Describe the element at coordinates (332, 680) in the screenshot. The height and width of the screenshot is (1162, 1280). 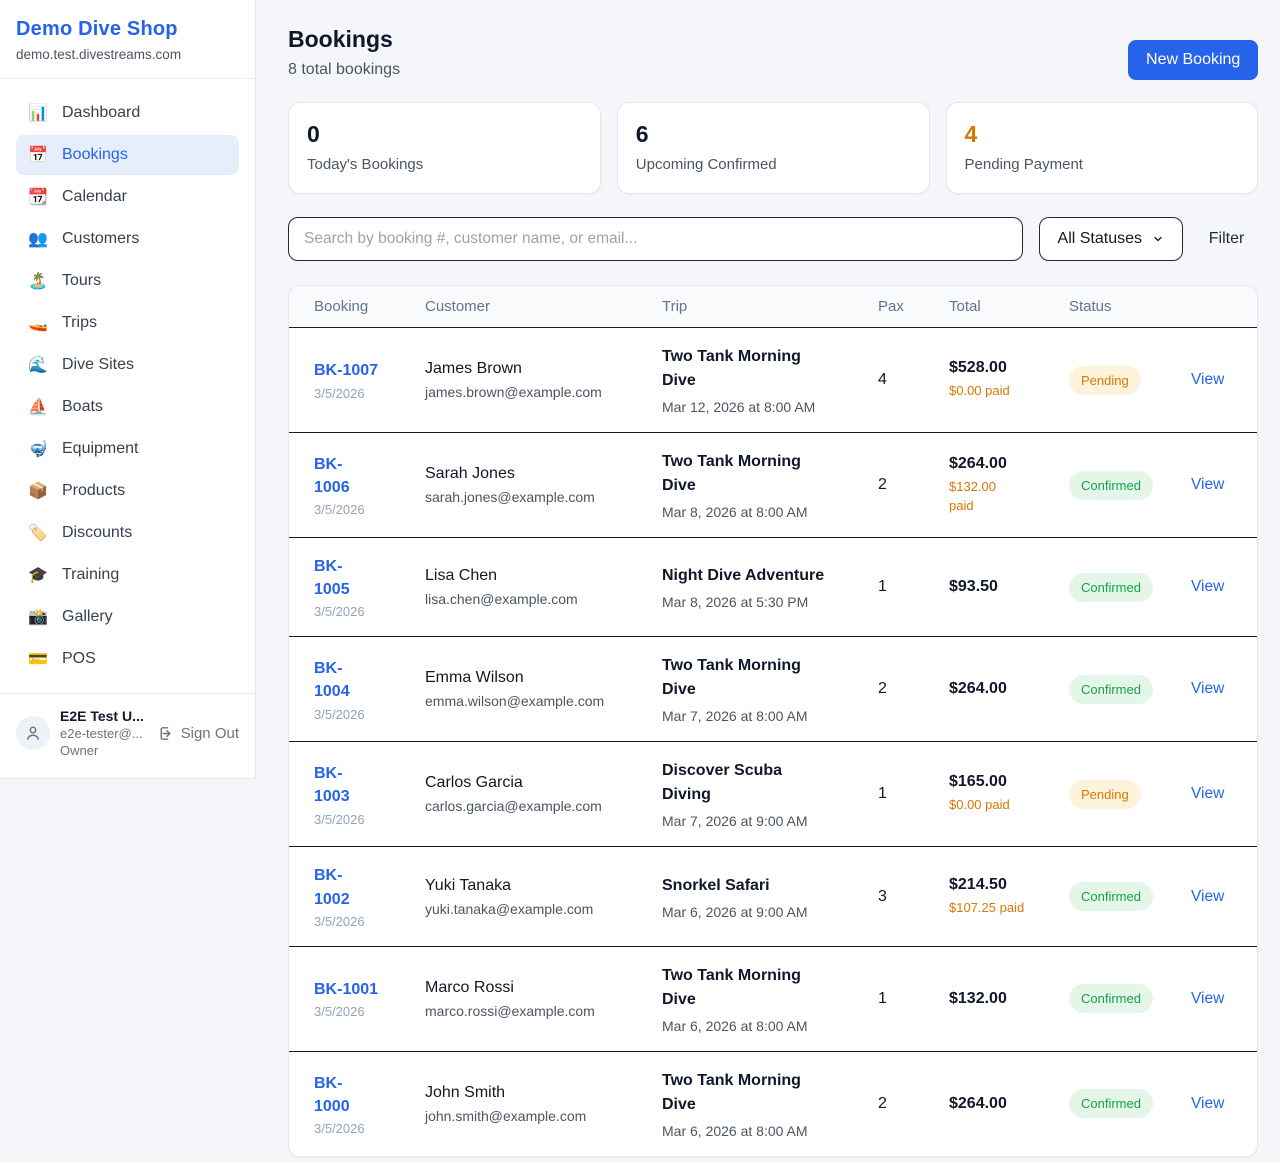
I see `booking-link: BK- 1004` at that location.